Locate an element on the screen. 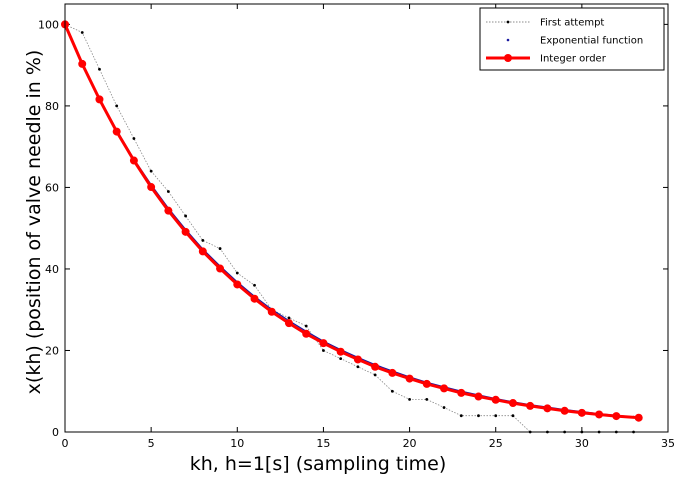 This screenshot has width=680, height=477. y-tick-label-4: 80 is located at coordinates (52, 106).